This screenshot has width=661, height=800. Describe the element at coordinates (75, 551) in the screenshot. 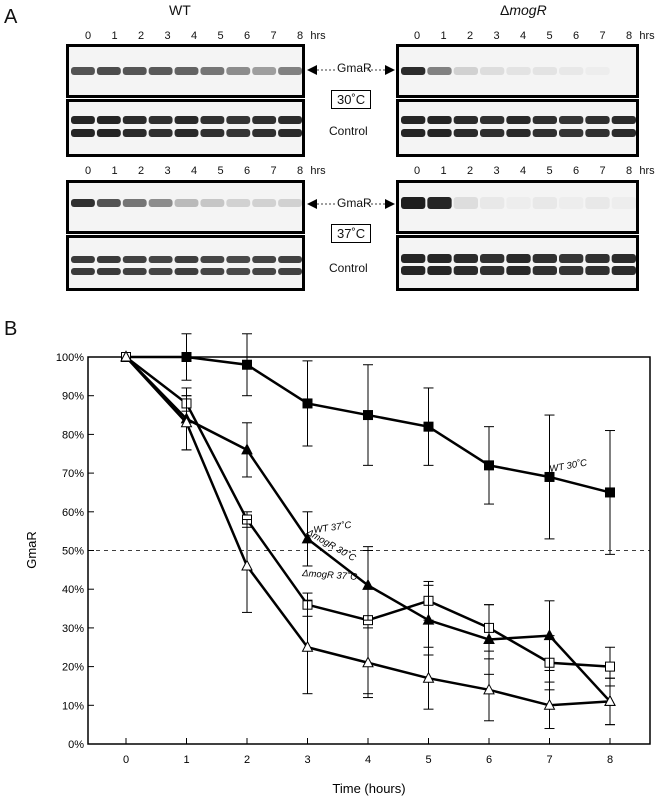

I see `y-axis: 0% 10% 20% 30% 40% 50% 60% 70% 80% 90% 100%` at that location.